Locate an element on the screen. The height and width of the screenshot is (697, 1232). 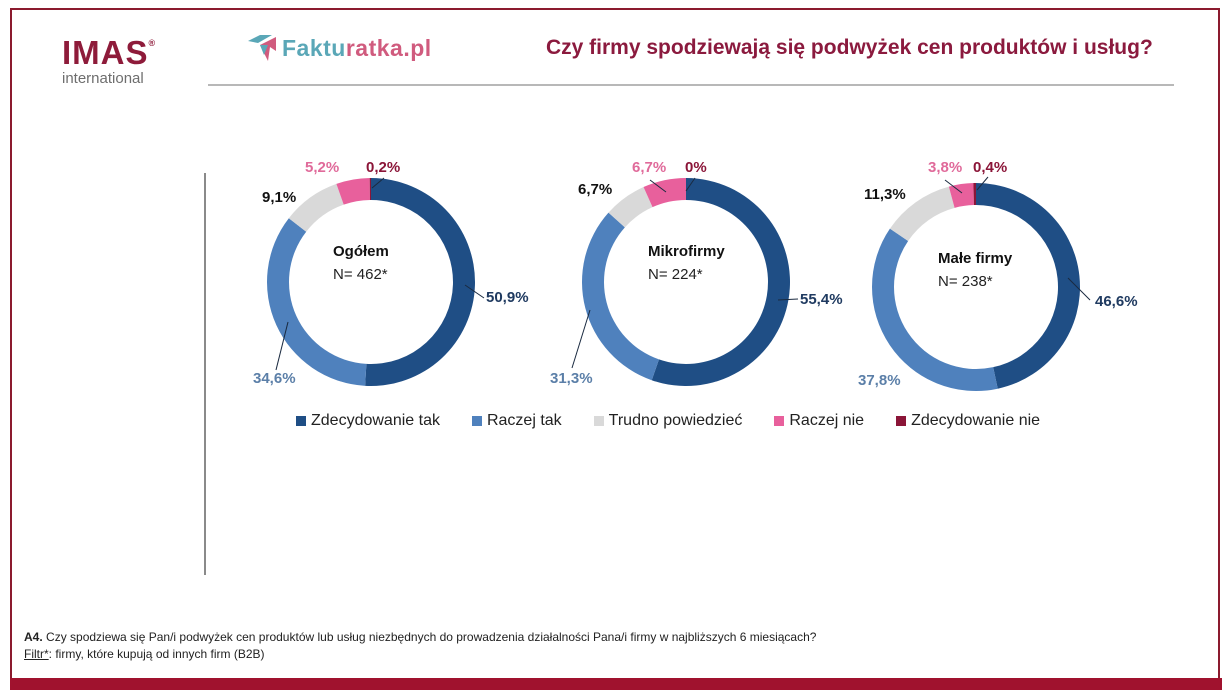
data-label: 5,2% is located at coordinates (322, 167).